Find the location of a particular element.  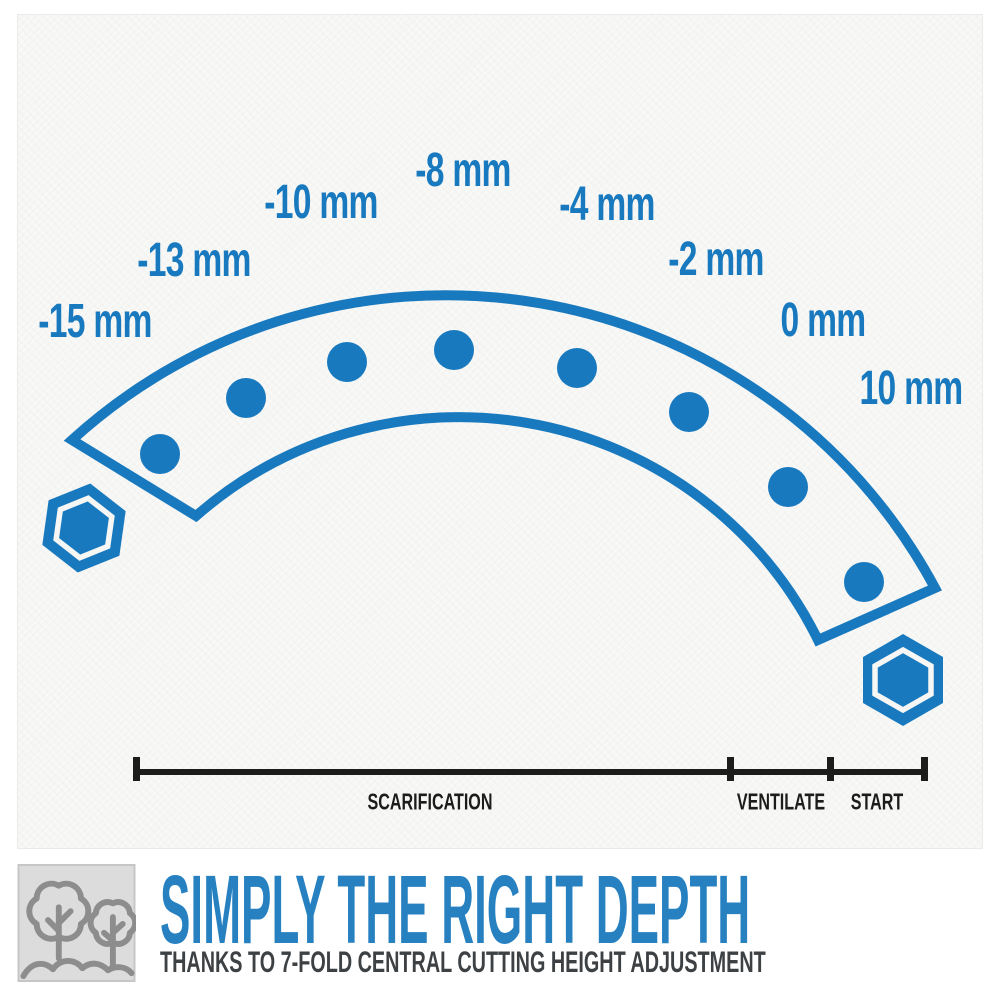

ground-line is located at coordinates (77, 969).